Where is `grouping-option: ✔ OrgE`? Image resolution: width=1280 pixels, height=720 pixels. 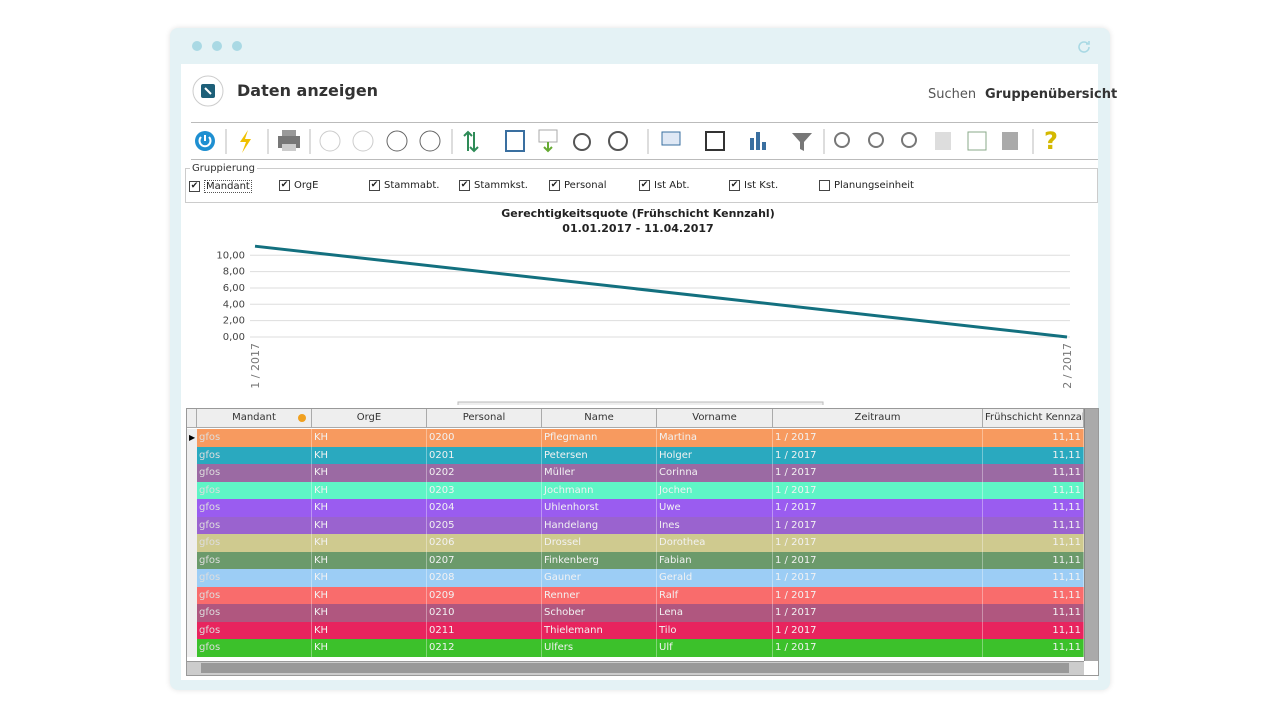
grouping-option: ✔ OrgE is located at coordinates (298, 185).